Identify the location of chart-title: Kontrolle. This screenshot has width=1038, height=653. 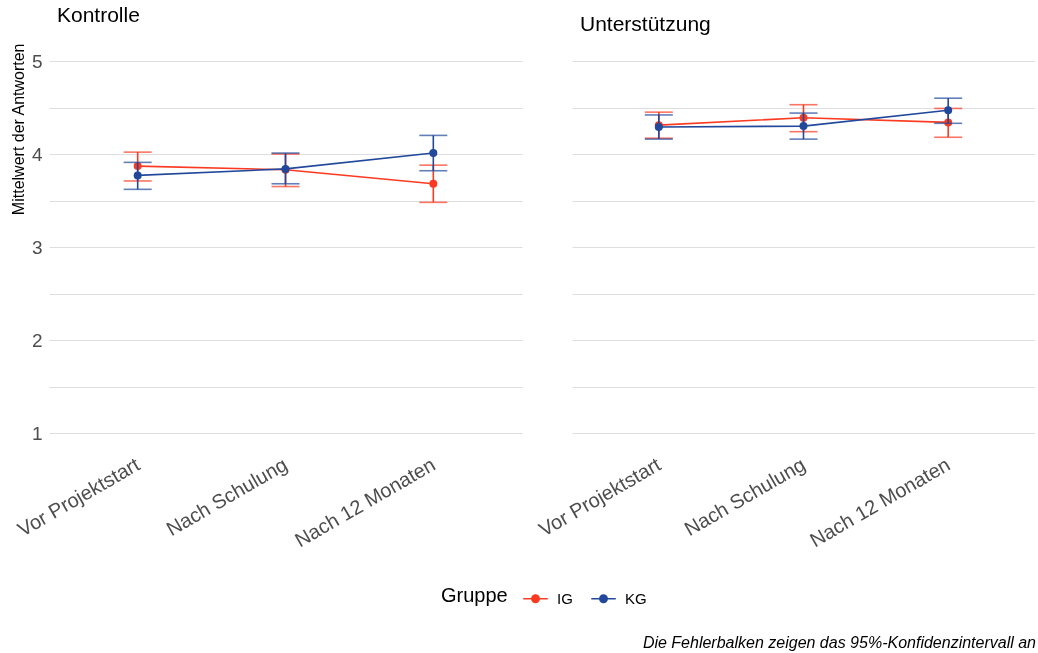
(98, 14).